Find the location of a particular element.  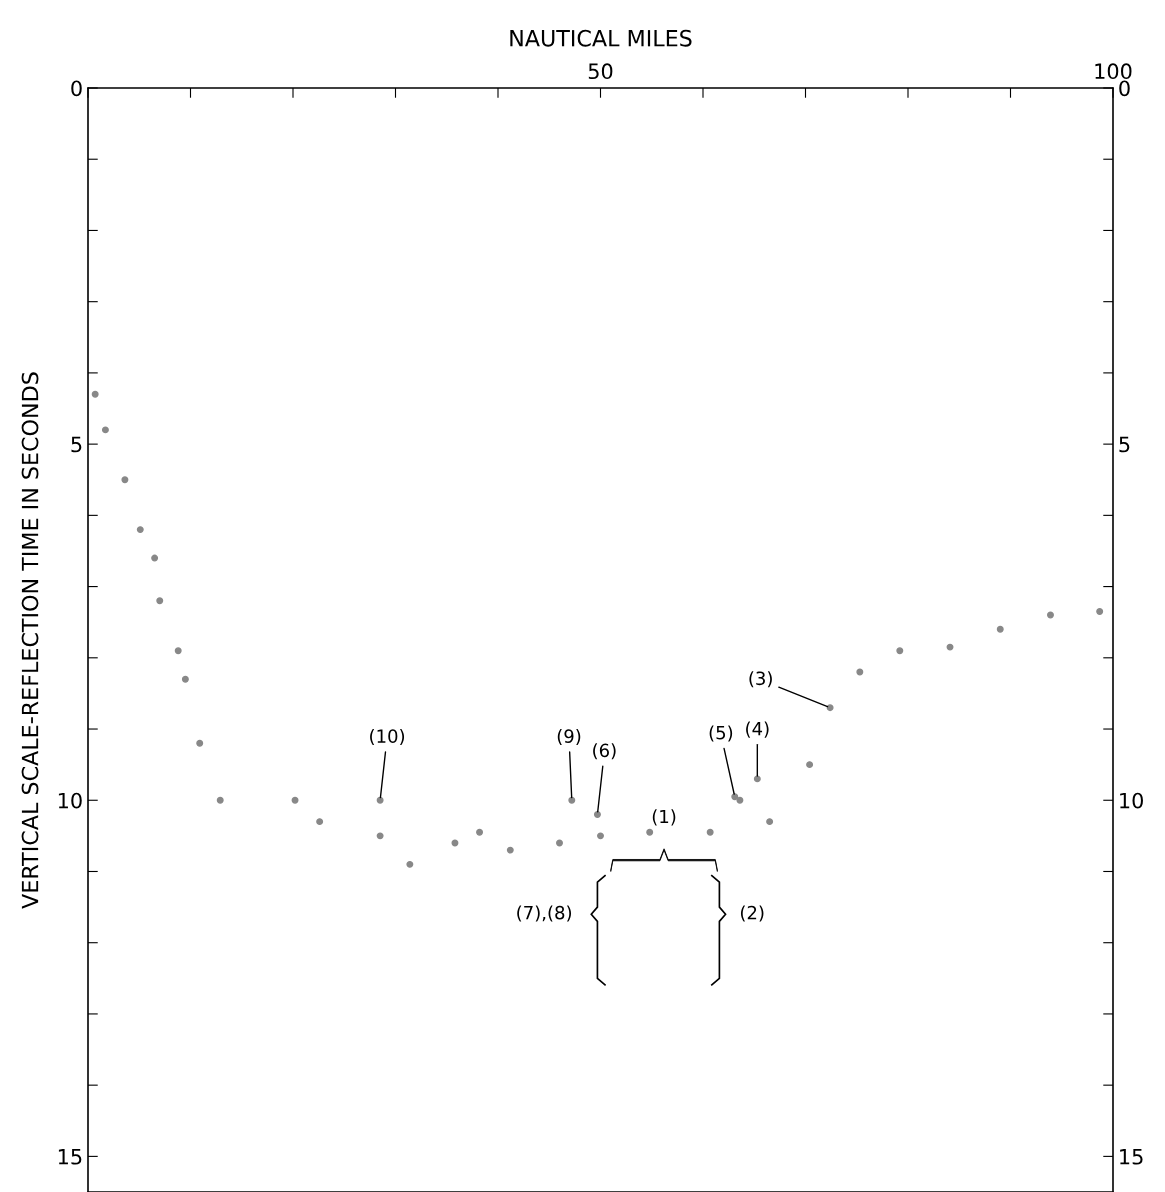

annotation: (2) is located at coordinates (752, 913).